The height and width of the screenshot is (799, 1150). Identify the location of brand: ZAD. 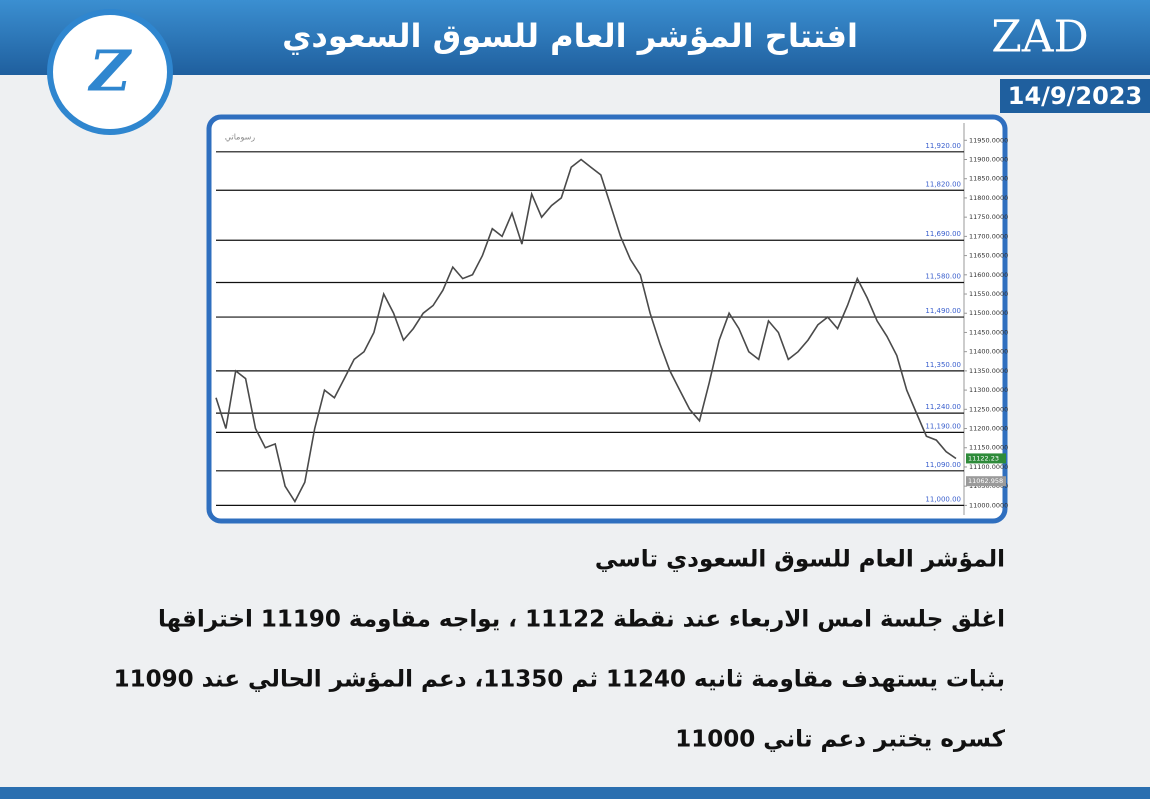
(1040, 37).